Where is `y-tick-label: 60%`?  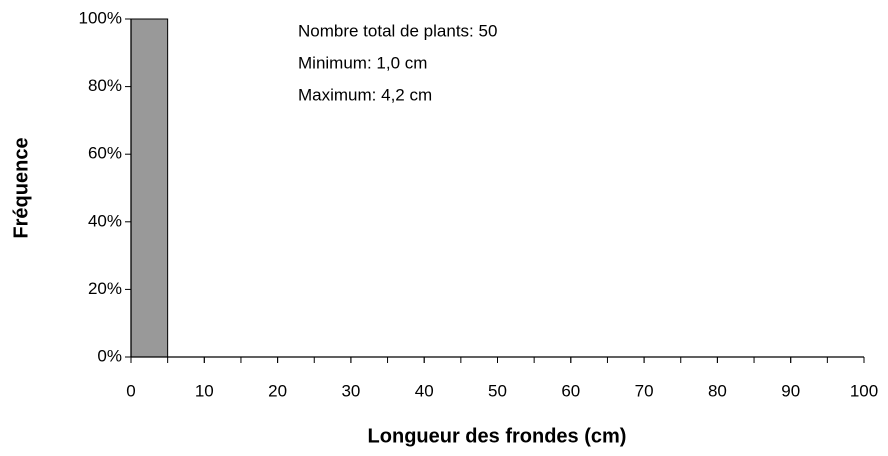 y-tick-label: 60% is located at coordinates (105, 153).